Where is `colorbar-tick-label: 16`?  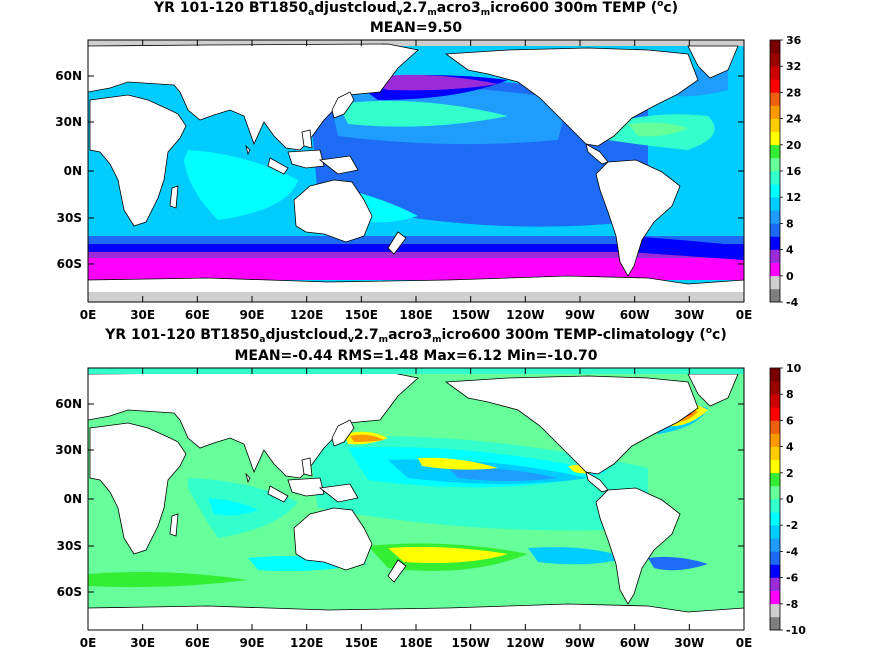
colorbar-tick-label: 16 is located at coordinates (794, 171).